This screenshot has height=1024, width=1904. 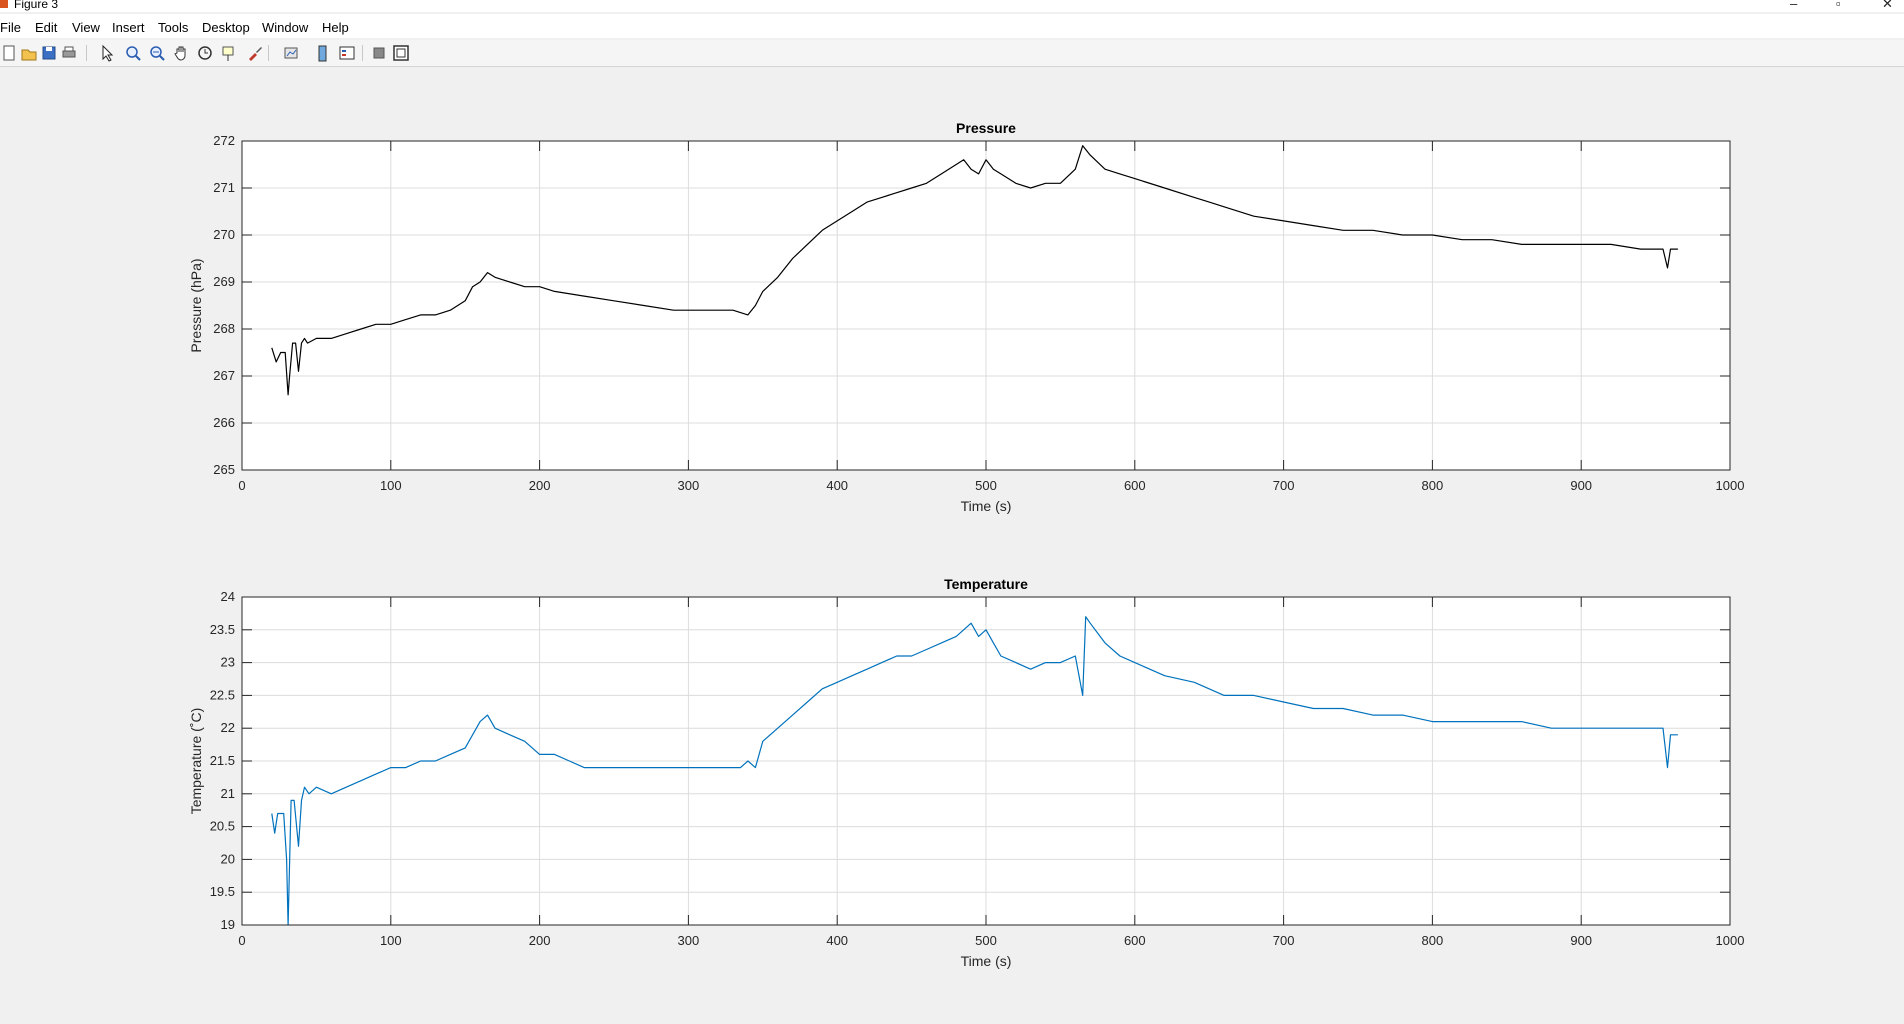 What do you see at coordinates (229, 53) in the screenshot?
I see `data-cursor-icon` at bounding box center [229, 53].